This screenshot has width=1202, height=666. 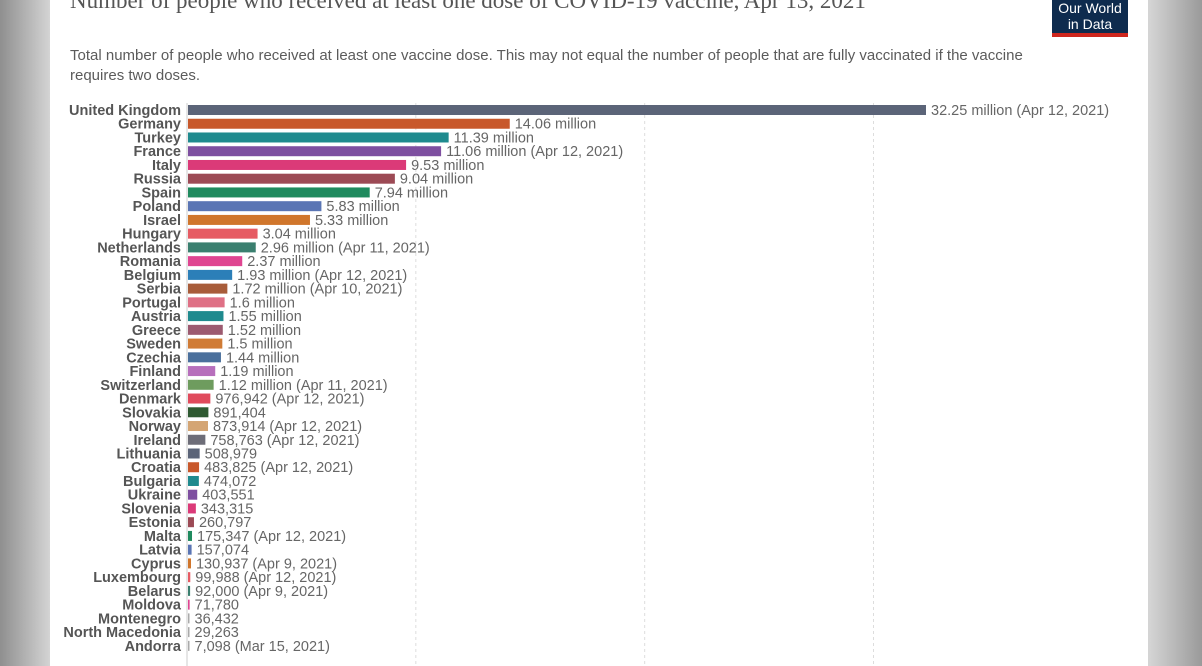 What do you see at coordinates (264, 331) in the screenshot?
I see `value-label: 1.52 million` at bounding box center [264, 331].